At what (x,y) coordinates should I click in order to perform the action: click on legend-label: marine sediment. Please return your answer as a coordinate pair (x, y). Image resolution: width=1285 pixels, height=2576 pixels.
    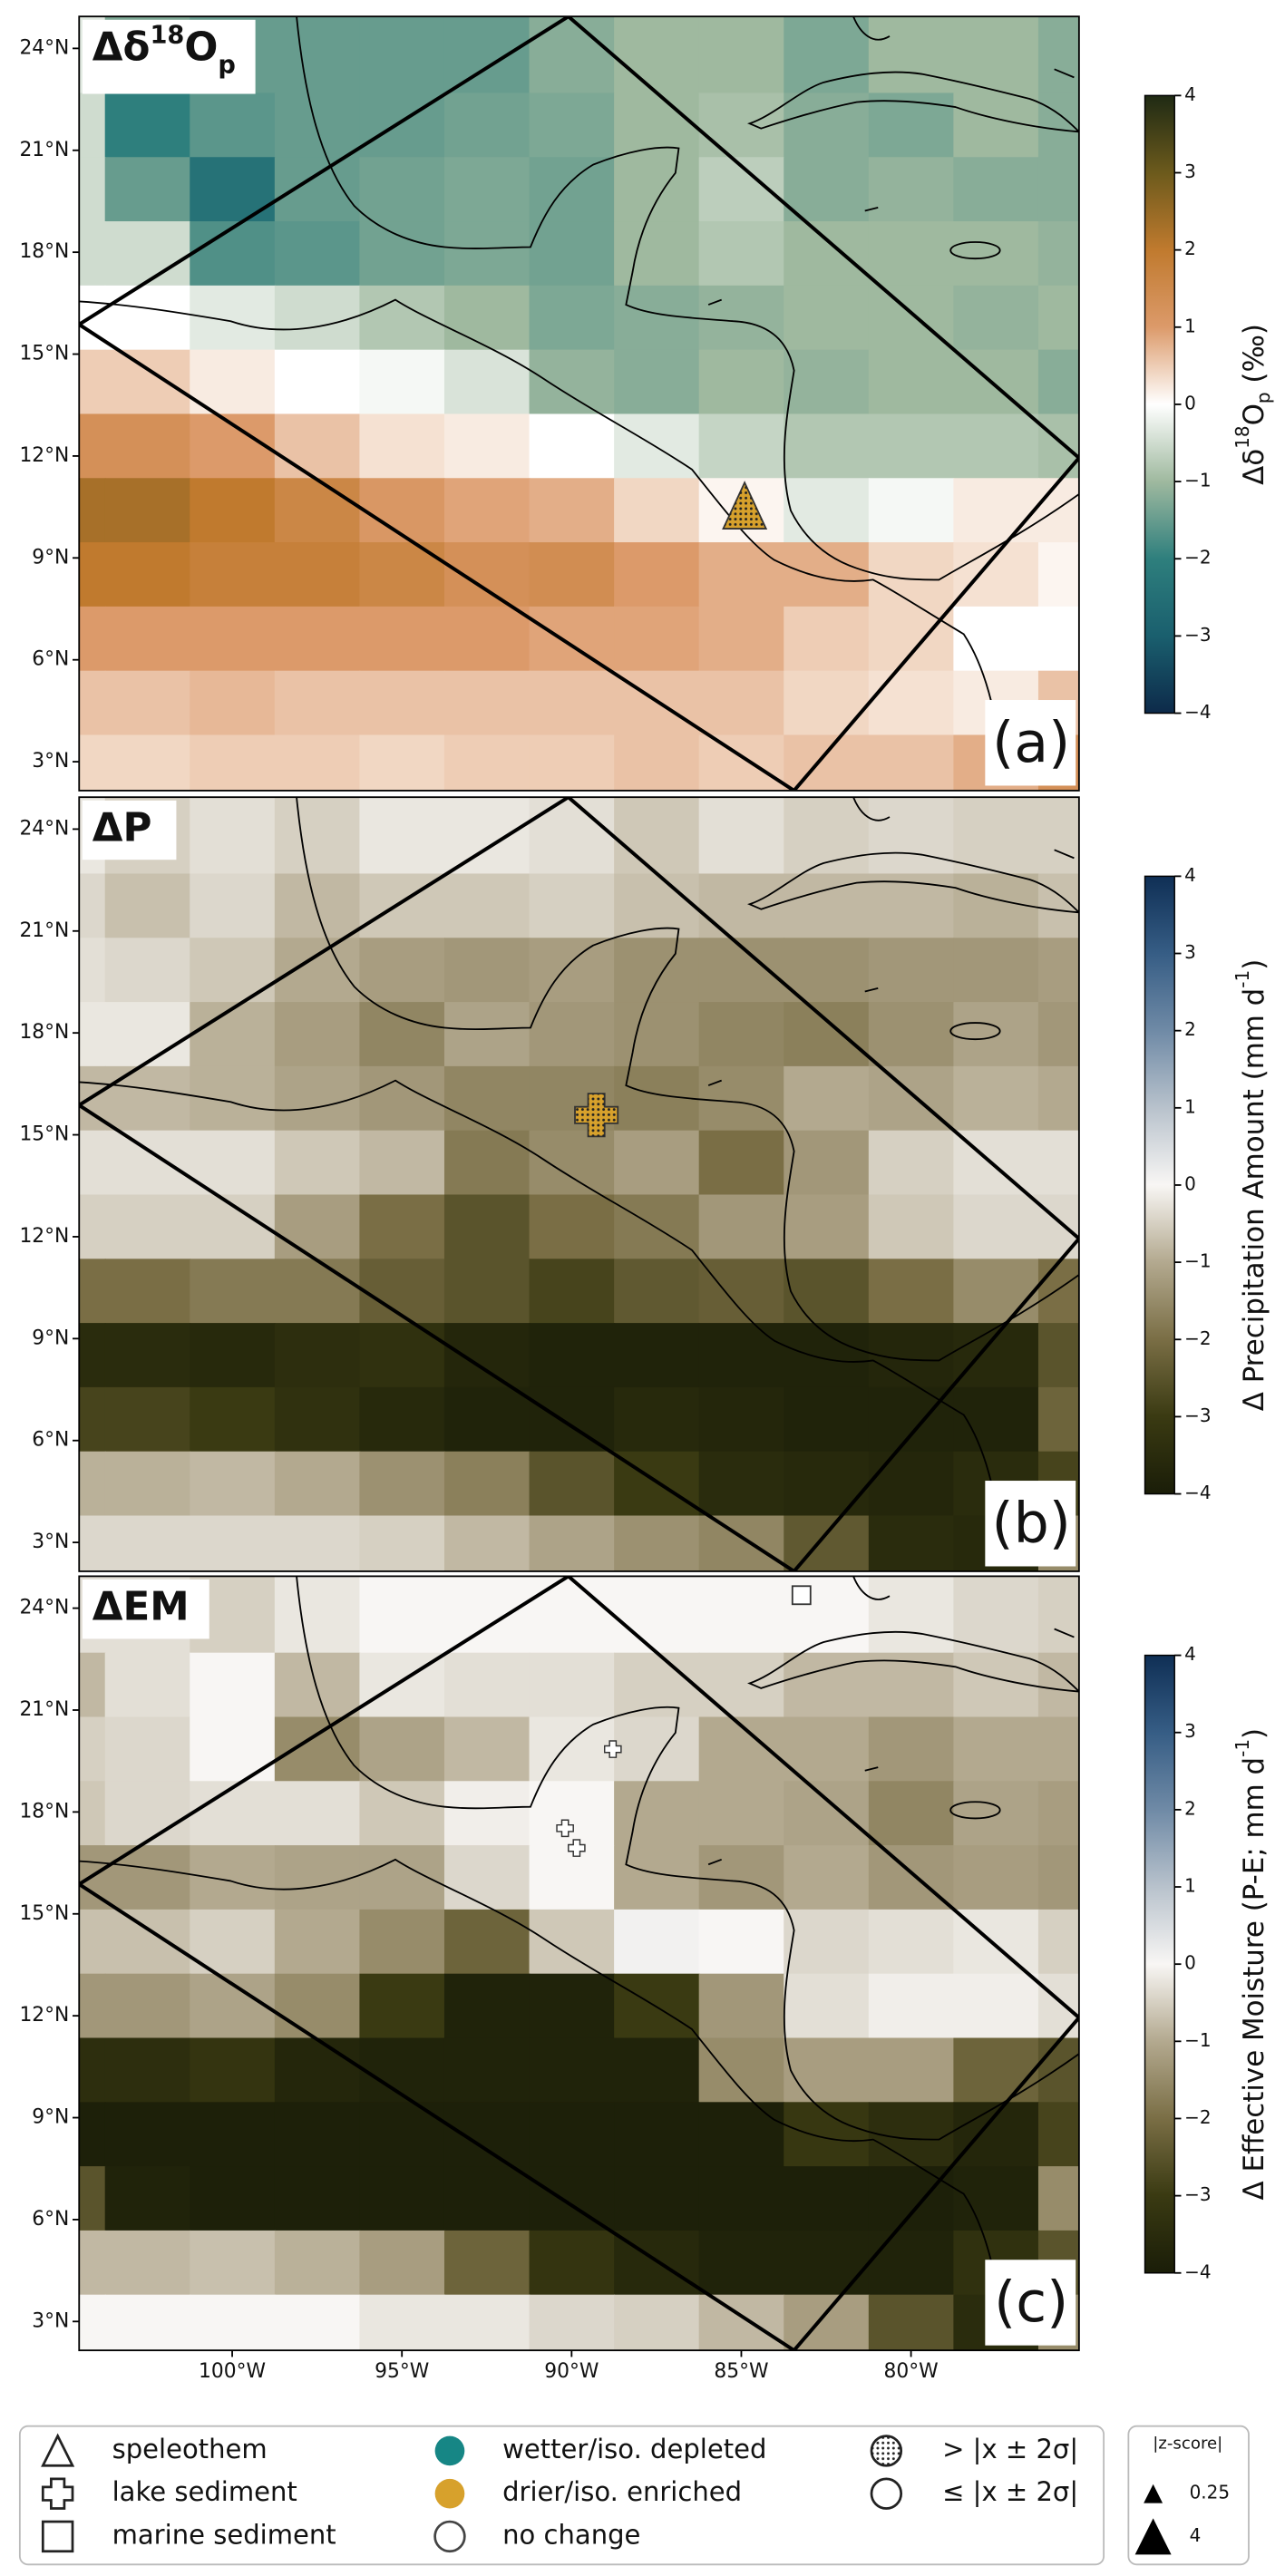
    Looking at the image, I should click on (224, 2534).